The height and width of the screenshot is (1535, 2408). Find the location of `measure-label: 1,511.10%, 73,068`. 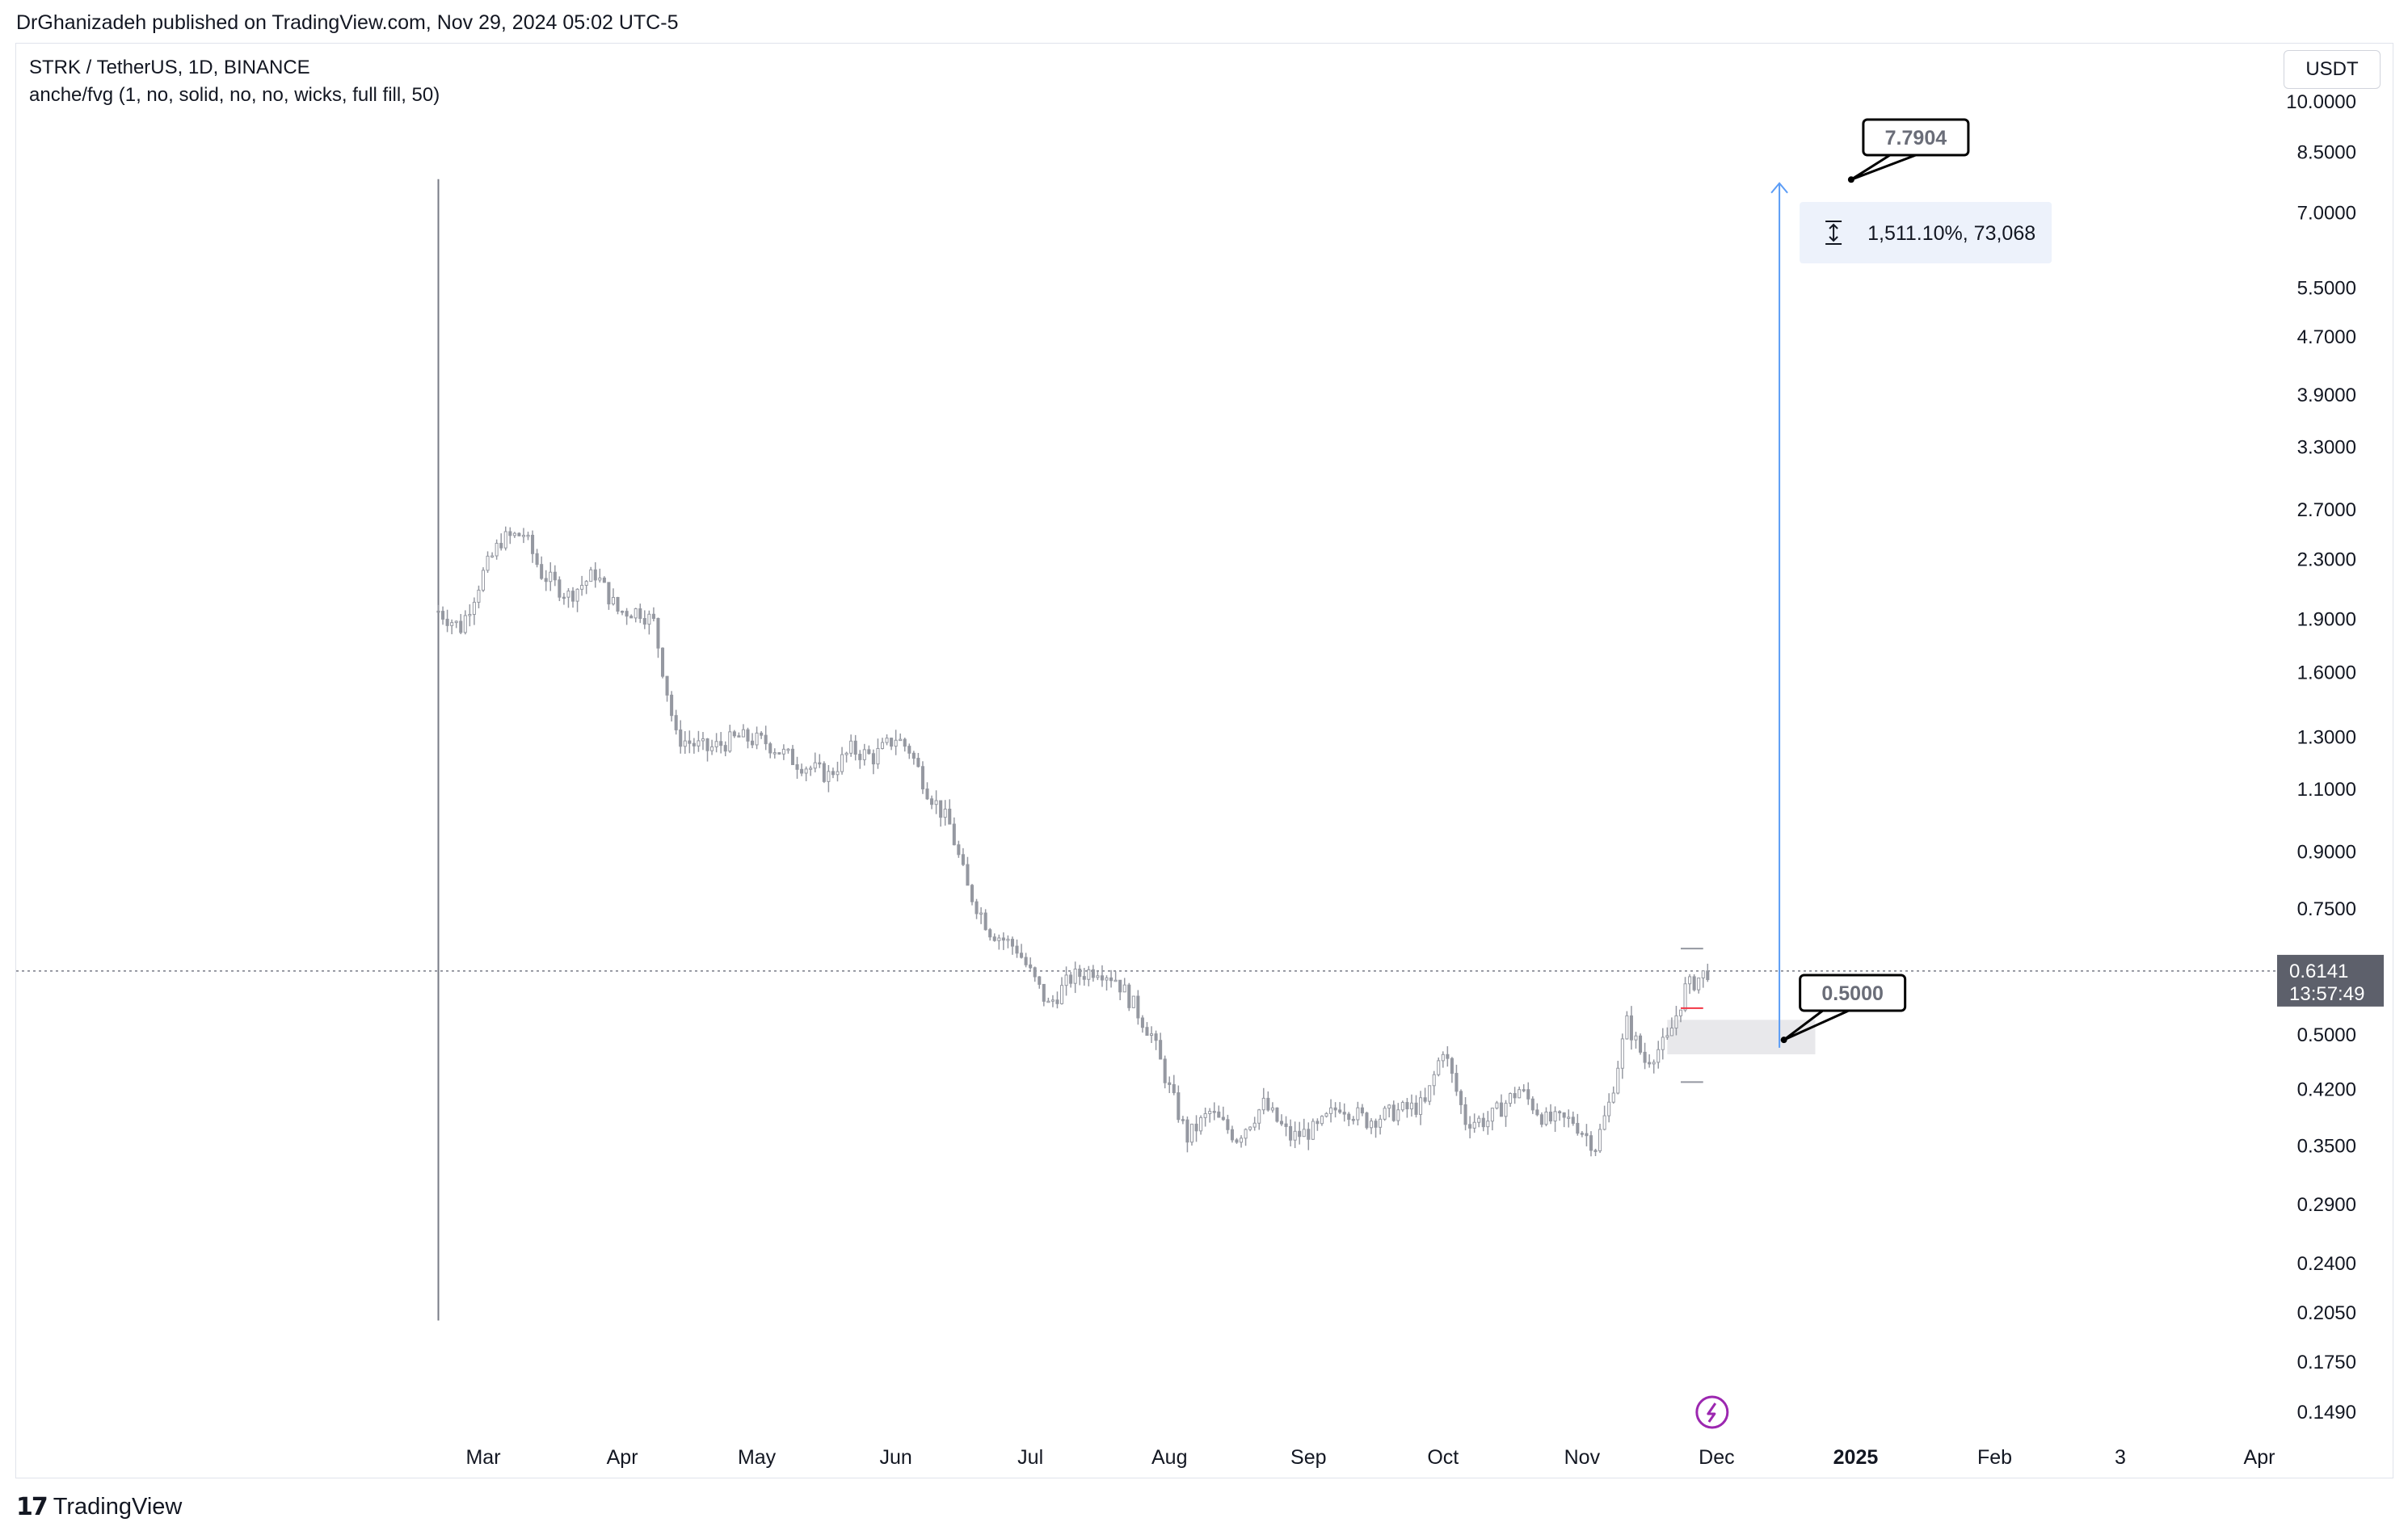

measure-label: 1,511.10%, 73,068 is located at coordinates (1926, 232).